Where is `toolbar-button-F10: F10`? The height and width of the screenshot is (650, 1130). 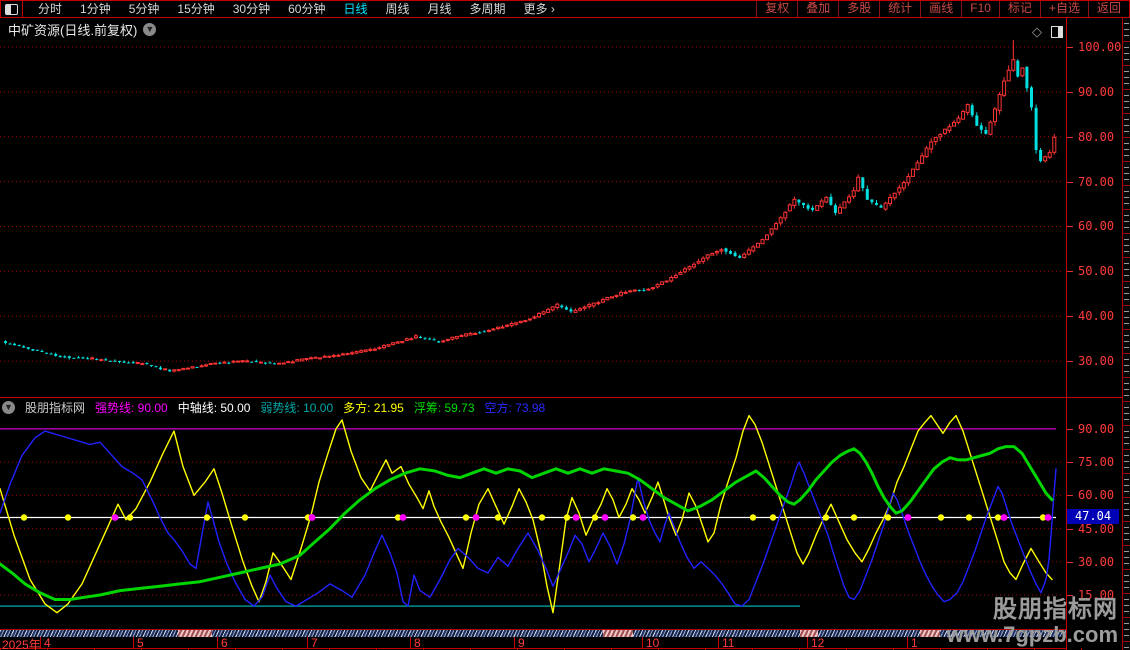 toolbar-button-F10: F10 is located at coordinates (980, 9).